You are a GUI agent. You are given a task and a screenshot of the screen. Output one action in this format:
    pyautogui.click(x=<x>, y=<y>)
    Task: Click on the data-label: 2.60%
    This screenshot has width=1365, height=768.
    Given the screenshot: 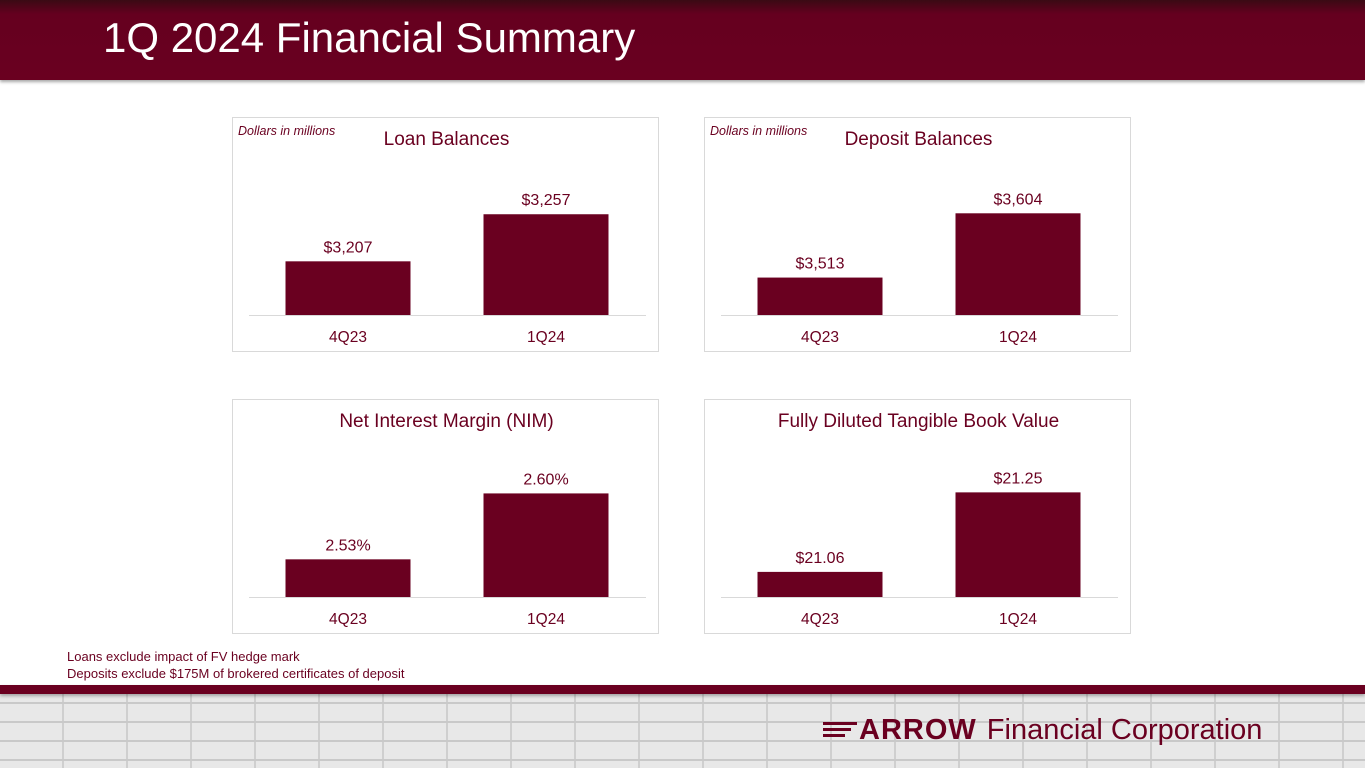 What is the action you would take?
    pyautogui.click(x=545, y=479)
    